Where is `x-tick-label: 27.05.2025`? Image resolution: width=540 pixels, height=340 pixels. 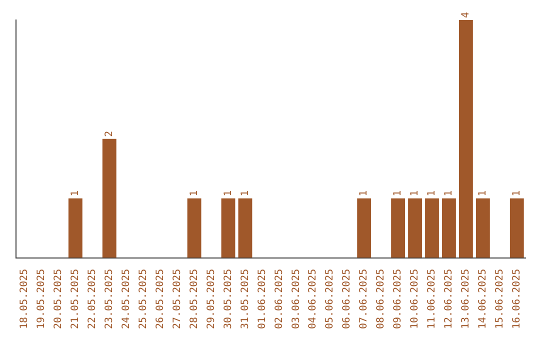
x-tick-label: 27.05.2025 is located at coordinates (177, 299).